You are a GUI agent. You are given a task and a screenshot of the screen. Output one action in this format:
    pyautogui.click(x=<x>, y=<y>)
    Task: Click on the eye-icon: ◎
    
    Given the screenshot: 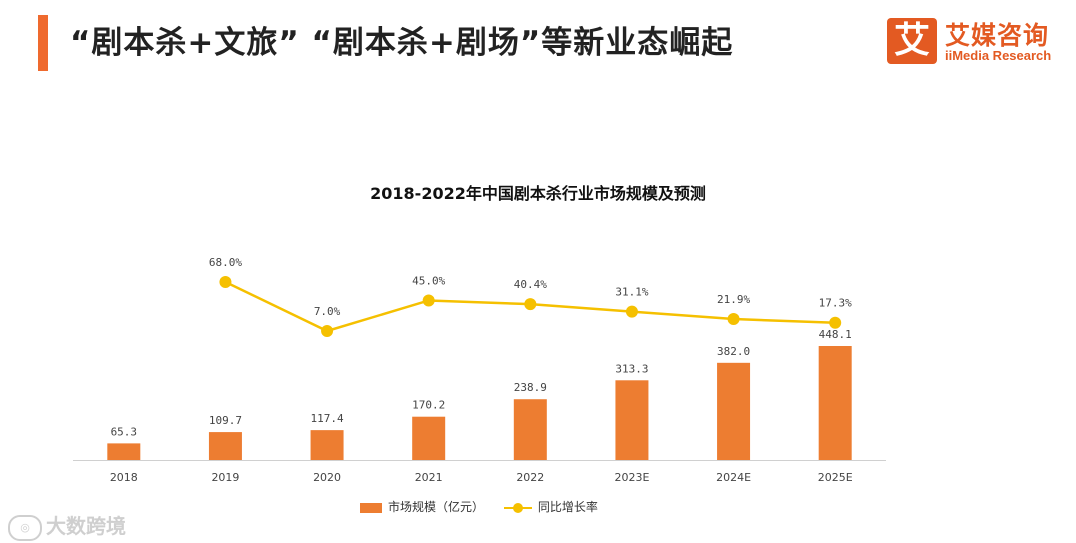 What is the action you would take?
    pyautogui.click(x=25, y=527)
    